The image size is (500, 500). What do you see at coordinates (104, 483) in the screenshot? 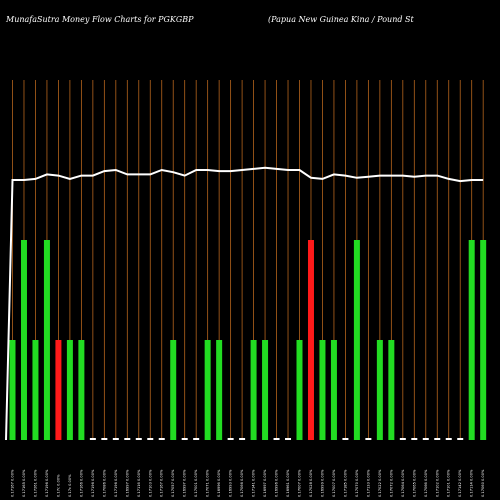
I see `x-tick-label: 0.17086 0.00%` at bounding box center [104, 483].